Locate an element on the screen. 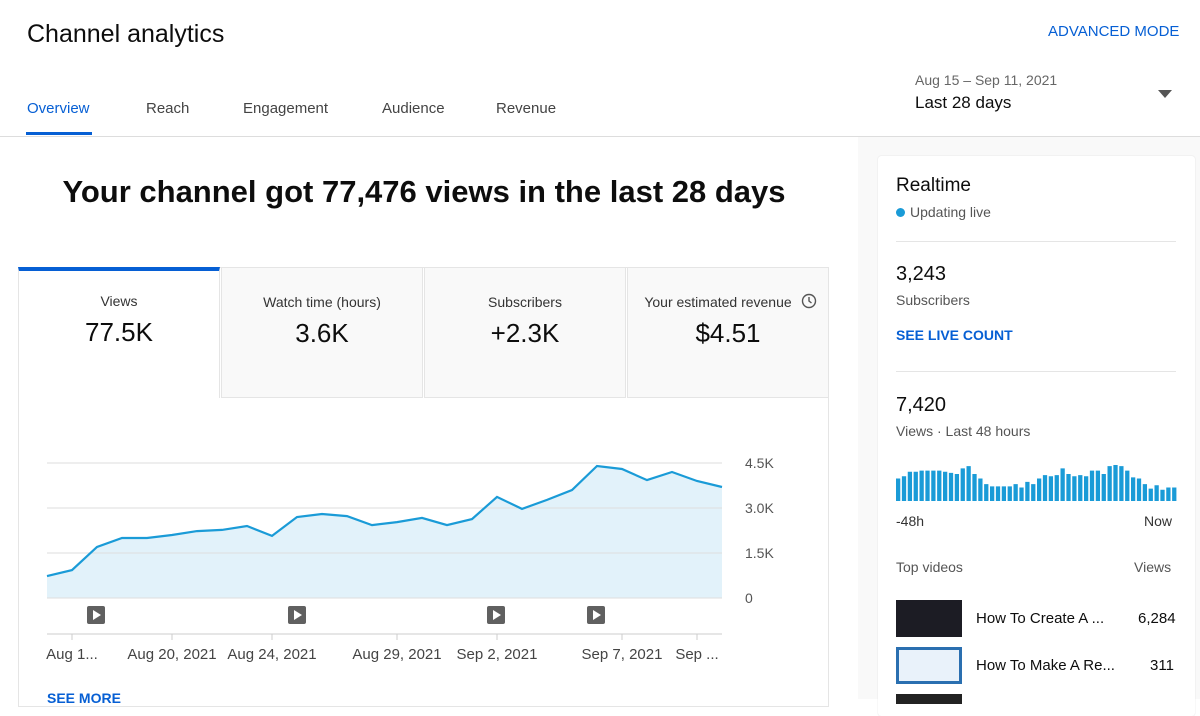 The image size is (1200, 716). realtime-title: Realtime is located at coordinates (933, 185).